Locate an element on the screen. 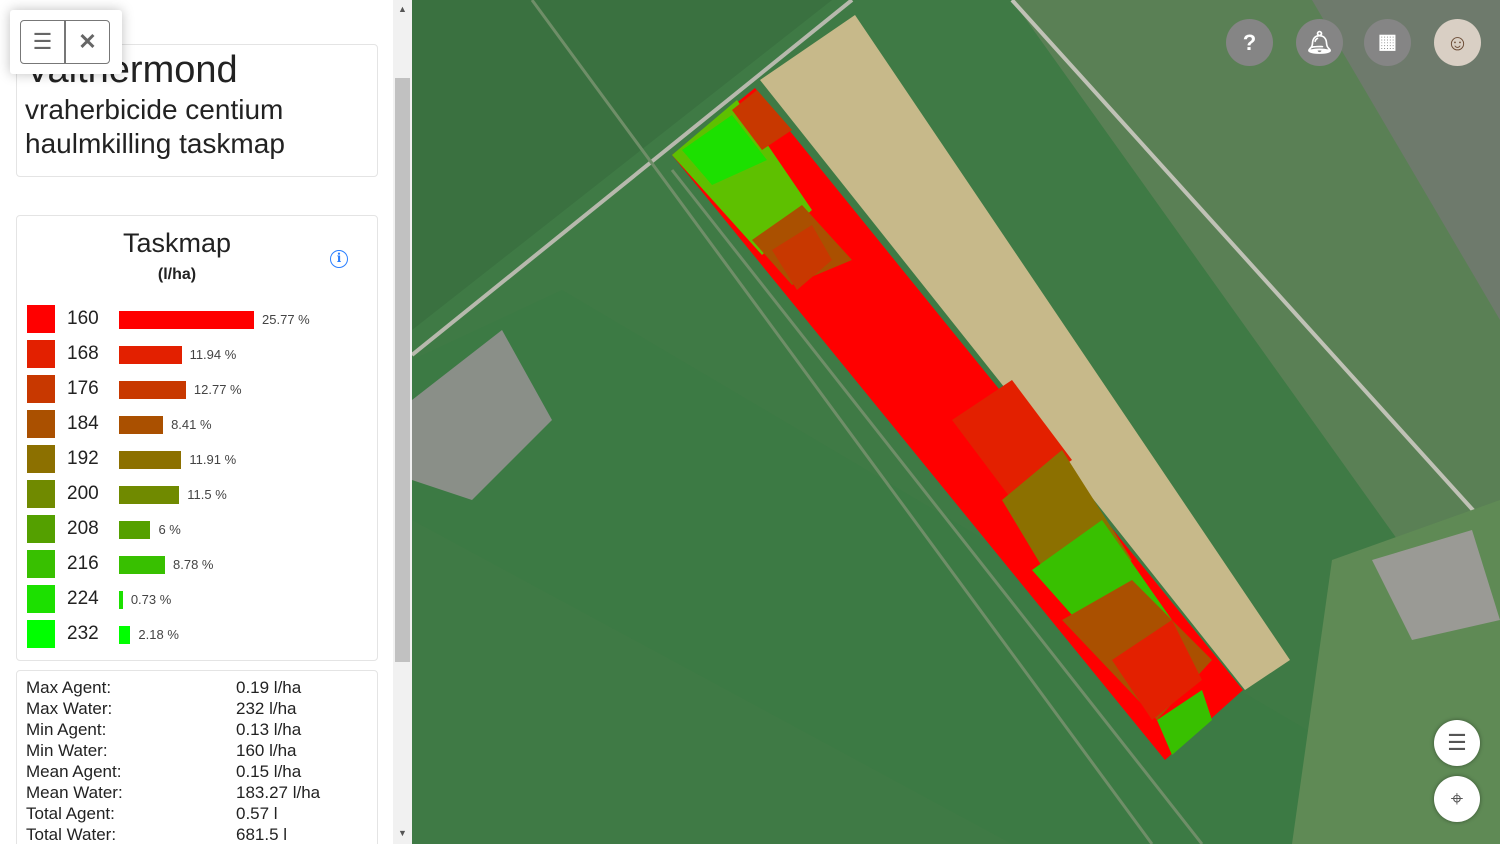 This screenshot has height=844, width=1500. close-icon: ✕ is located at coordinates (87, 41).